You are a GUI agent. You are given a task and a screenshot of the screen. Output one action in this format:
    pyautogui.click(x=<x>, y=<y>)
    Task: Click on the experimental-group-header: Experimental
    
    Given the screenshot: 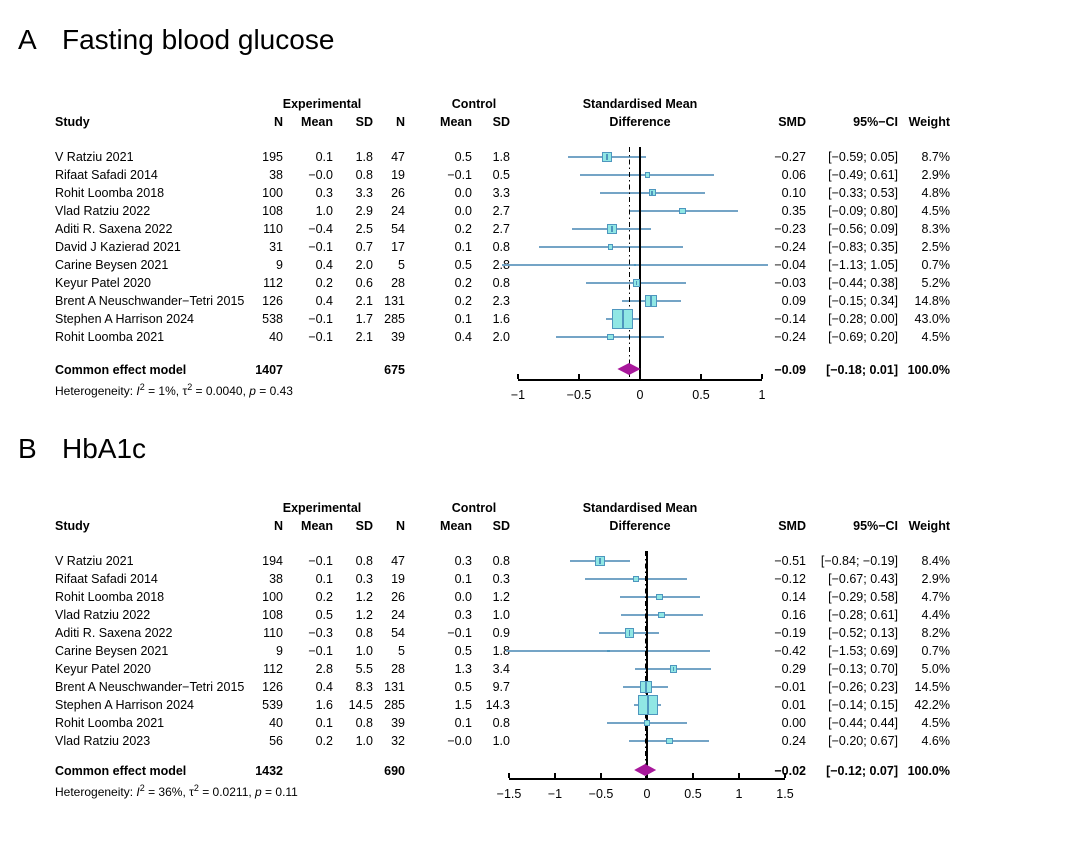 What is the action you would take?
    pyautogui.click(x=322, y=508)
    